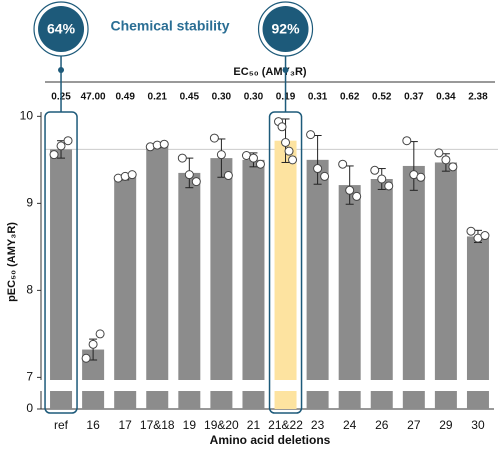  What do you see at coordinates (269, 72) in the screenshot?
I see `ec50-header: EC₅₀ (AMY₃R)` at bounding box center [269, 72].